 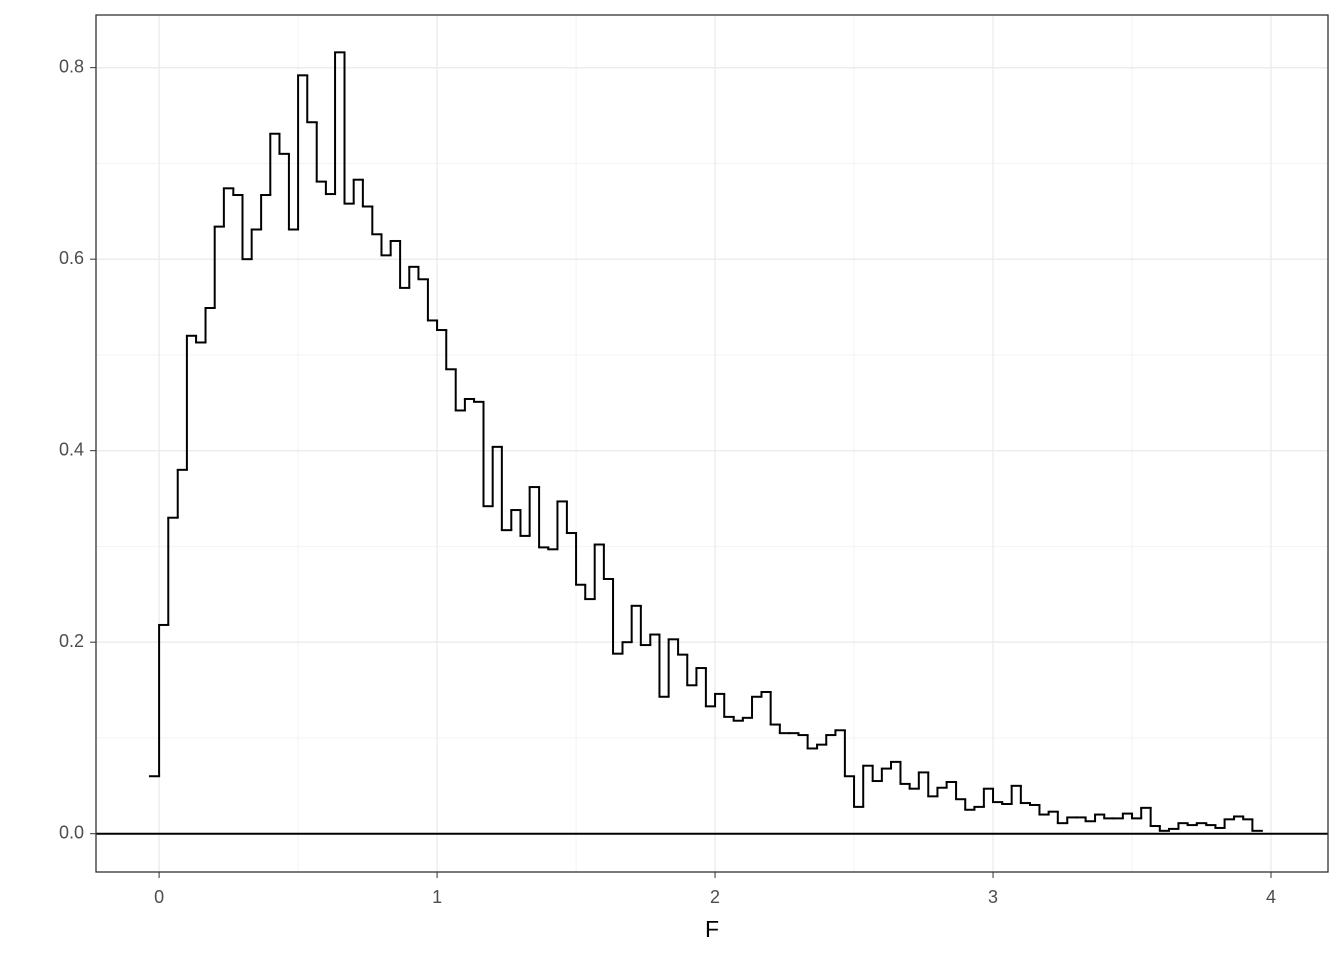 What do you see at coordinates (715, 897) in the screenshot?
I see `x-tick-label: 2` at bounding box center [715, 897].